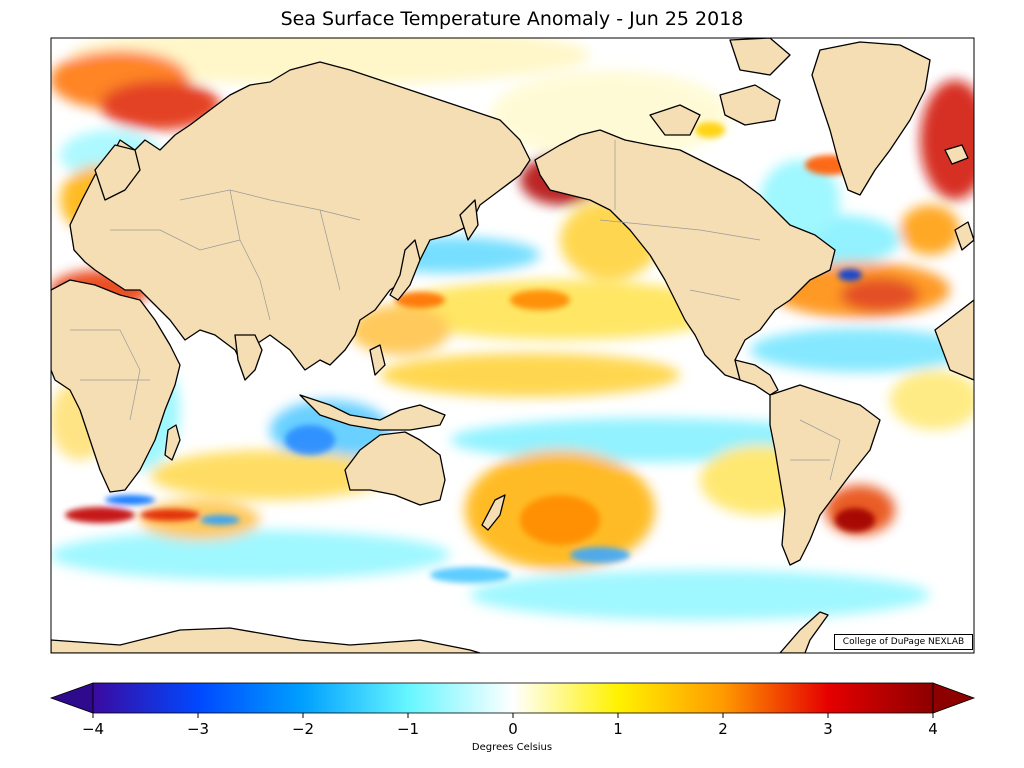 Image resolution: width=1024 pixels, height=768 pixels. What do you see at coordinates (372, 412) in the screenshot?
I see `indonesia` at bounding box center [372, 412].